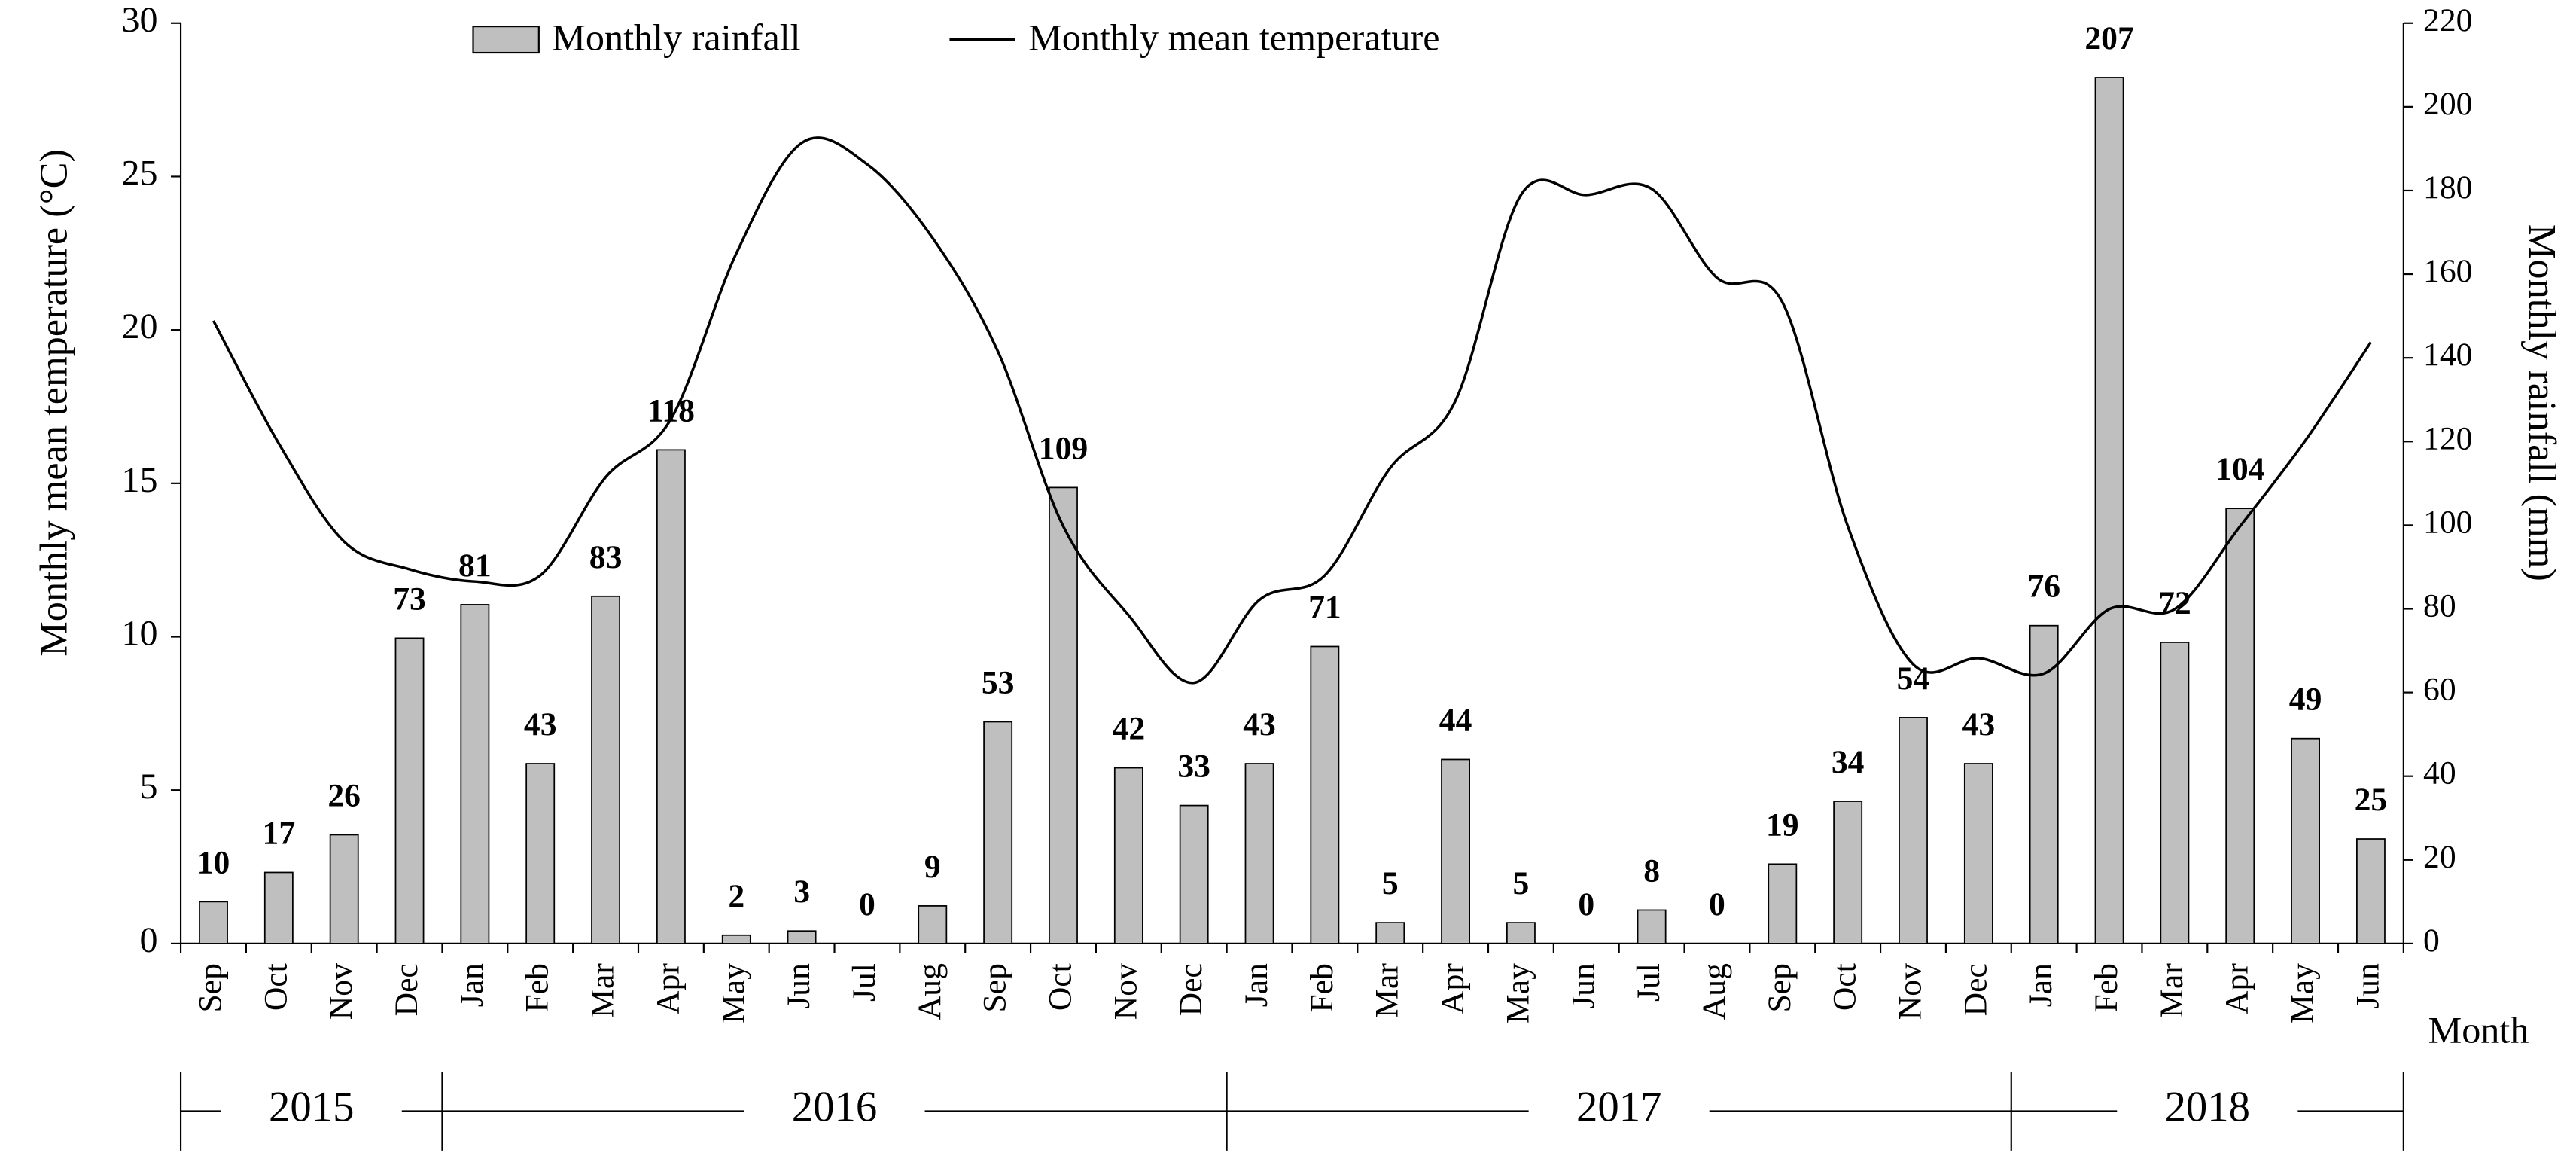  What do you see at coordinates (2109, 38) in the screenshot?
I see `value-label: 207` at bounding box center [2109, 38].